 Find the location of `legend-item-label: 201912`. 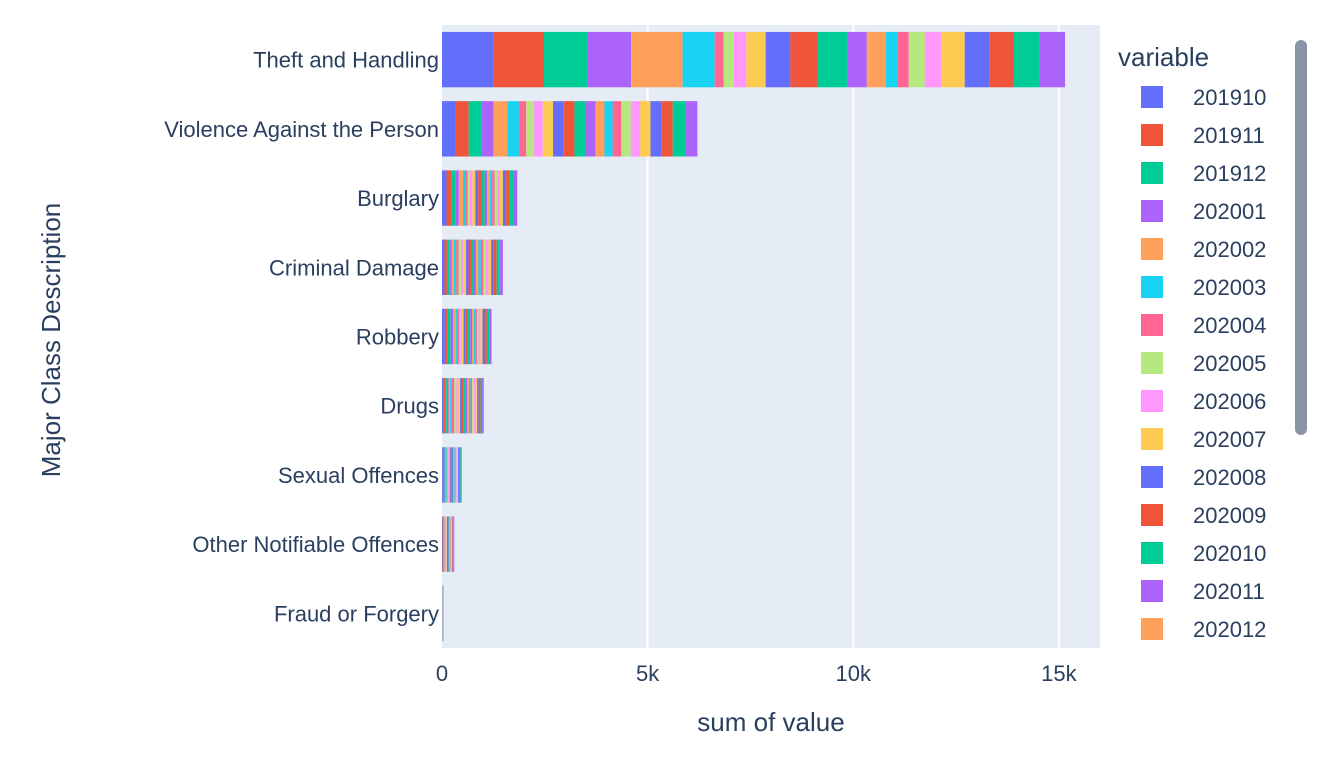

legend-item-label: 201912 is located at coordinates (1229, 173).